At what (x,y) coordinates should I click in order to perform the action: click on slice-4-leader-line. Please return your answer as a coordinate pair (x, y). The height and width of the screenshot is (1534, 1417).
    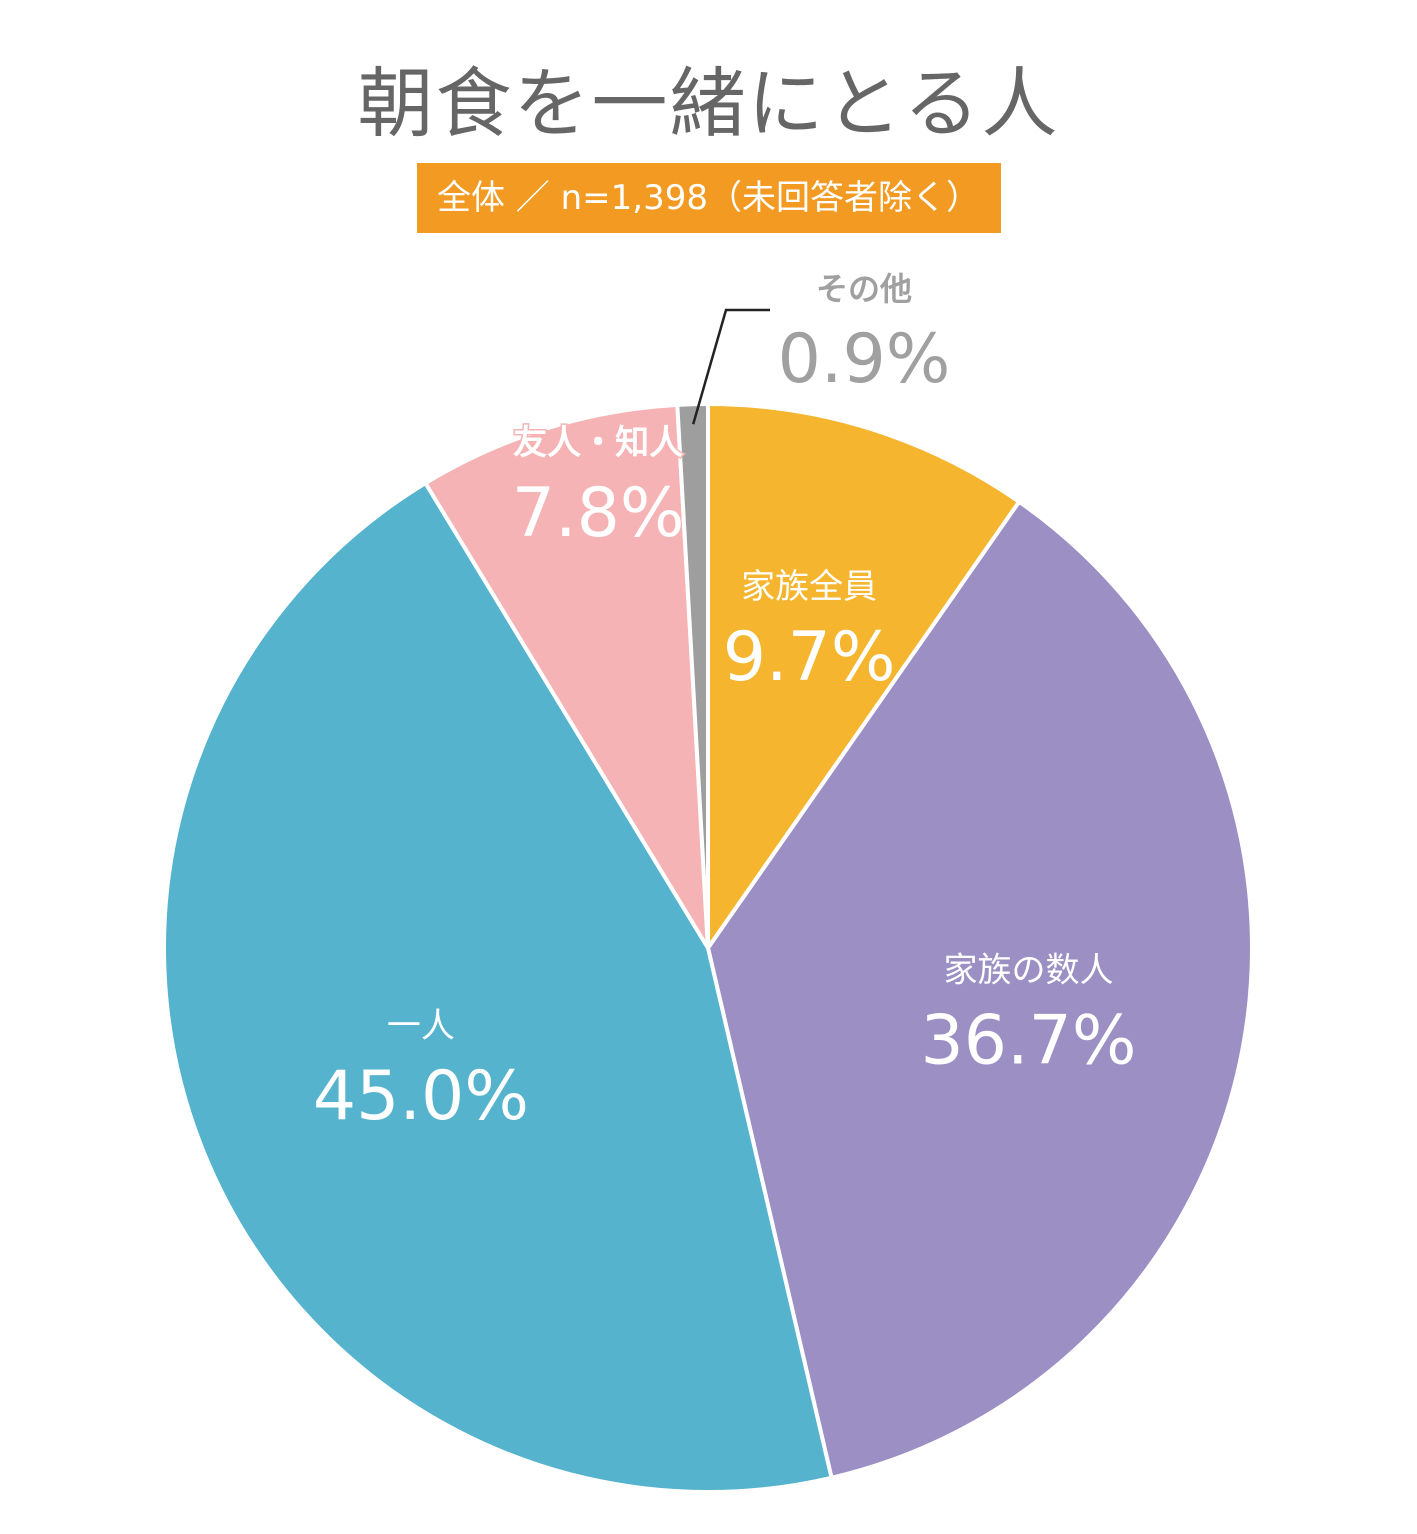
    Looking at the image, I should click on (730, 366).